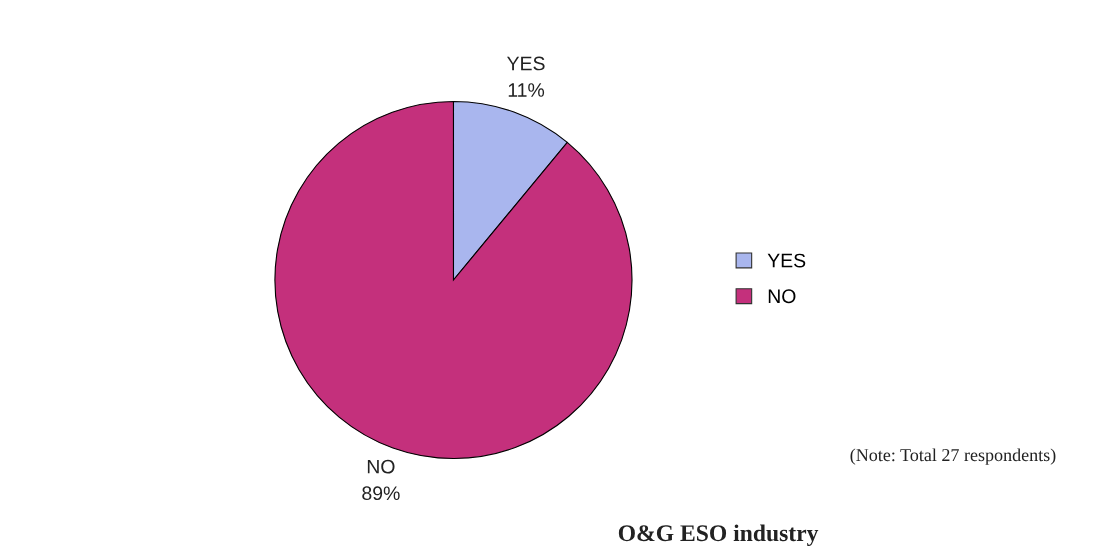  Describe the element at coordinates (526, 90) in the screenshot. I see `data-label: 11%` at that location.